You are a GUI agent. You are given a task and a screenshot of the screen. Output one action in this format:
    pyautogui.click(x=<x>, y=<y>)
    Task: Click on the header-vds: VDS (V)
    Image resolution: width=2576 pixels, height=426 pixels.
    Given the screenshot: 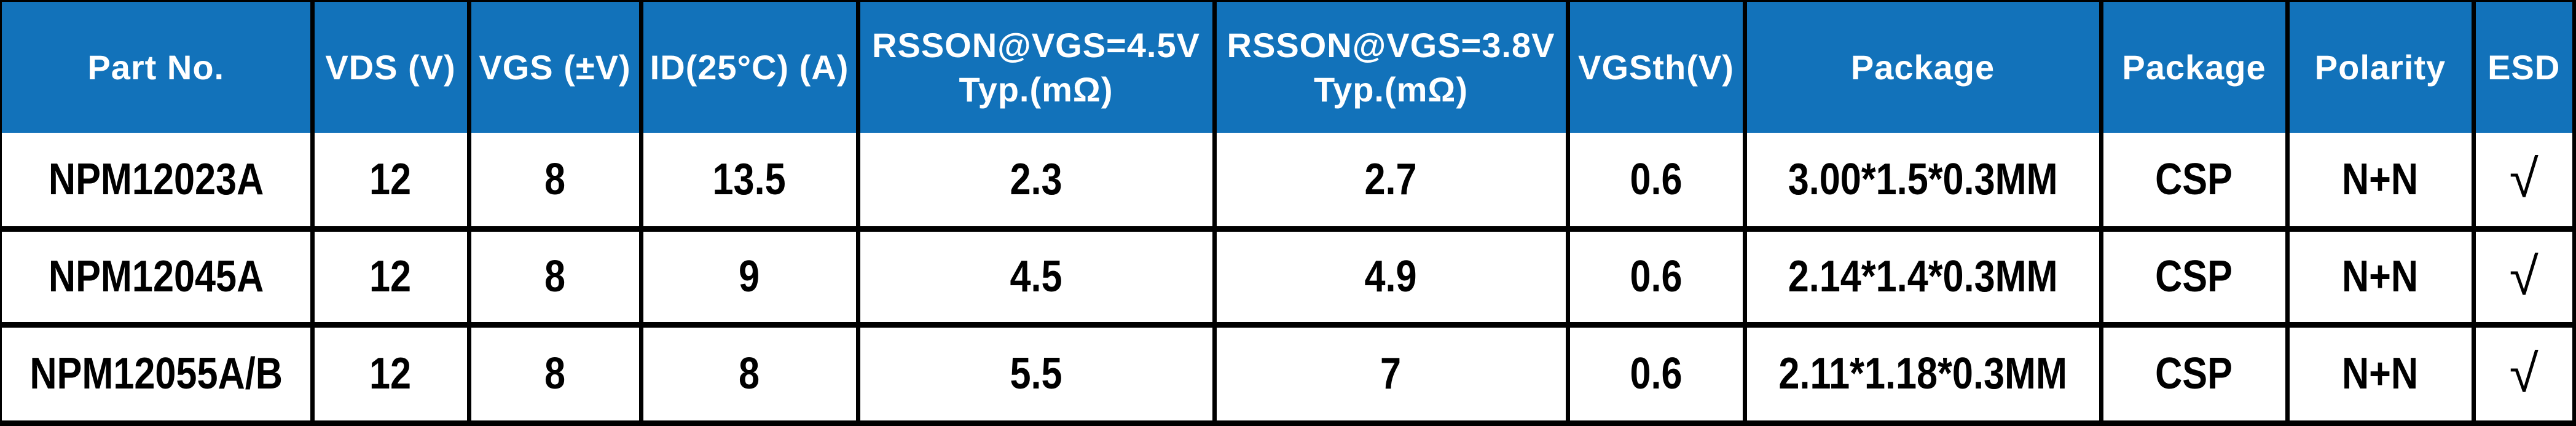 What is the action you would take?
    pyautogui.click(x=391, y=67)
    